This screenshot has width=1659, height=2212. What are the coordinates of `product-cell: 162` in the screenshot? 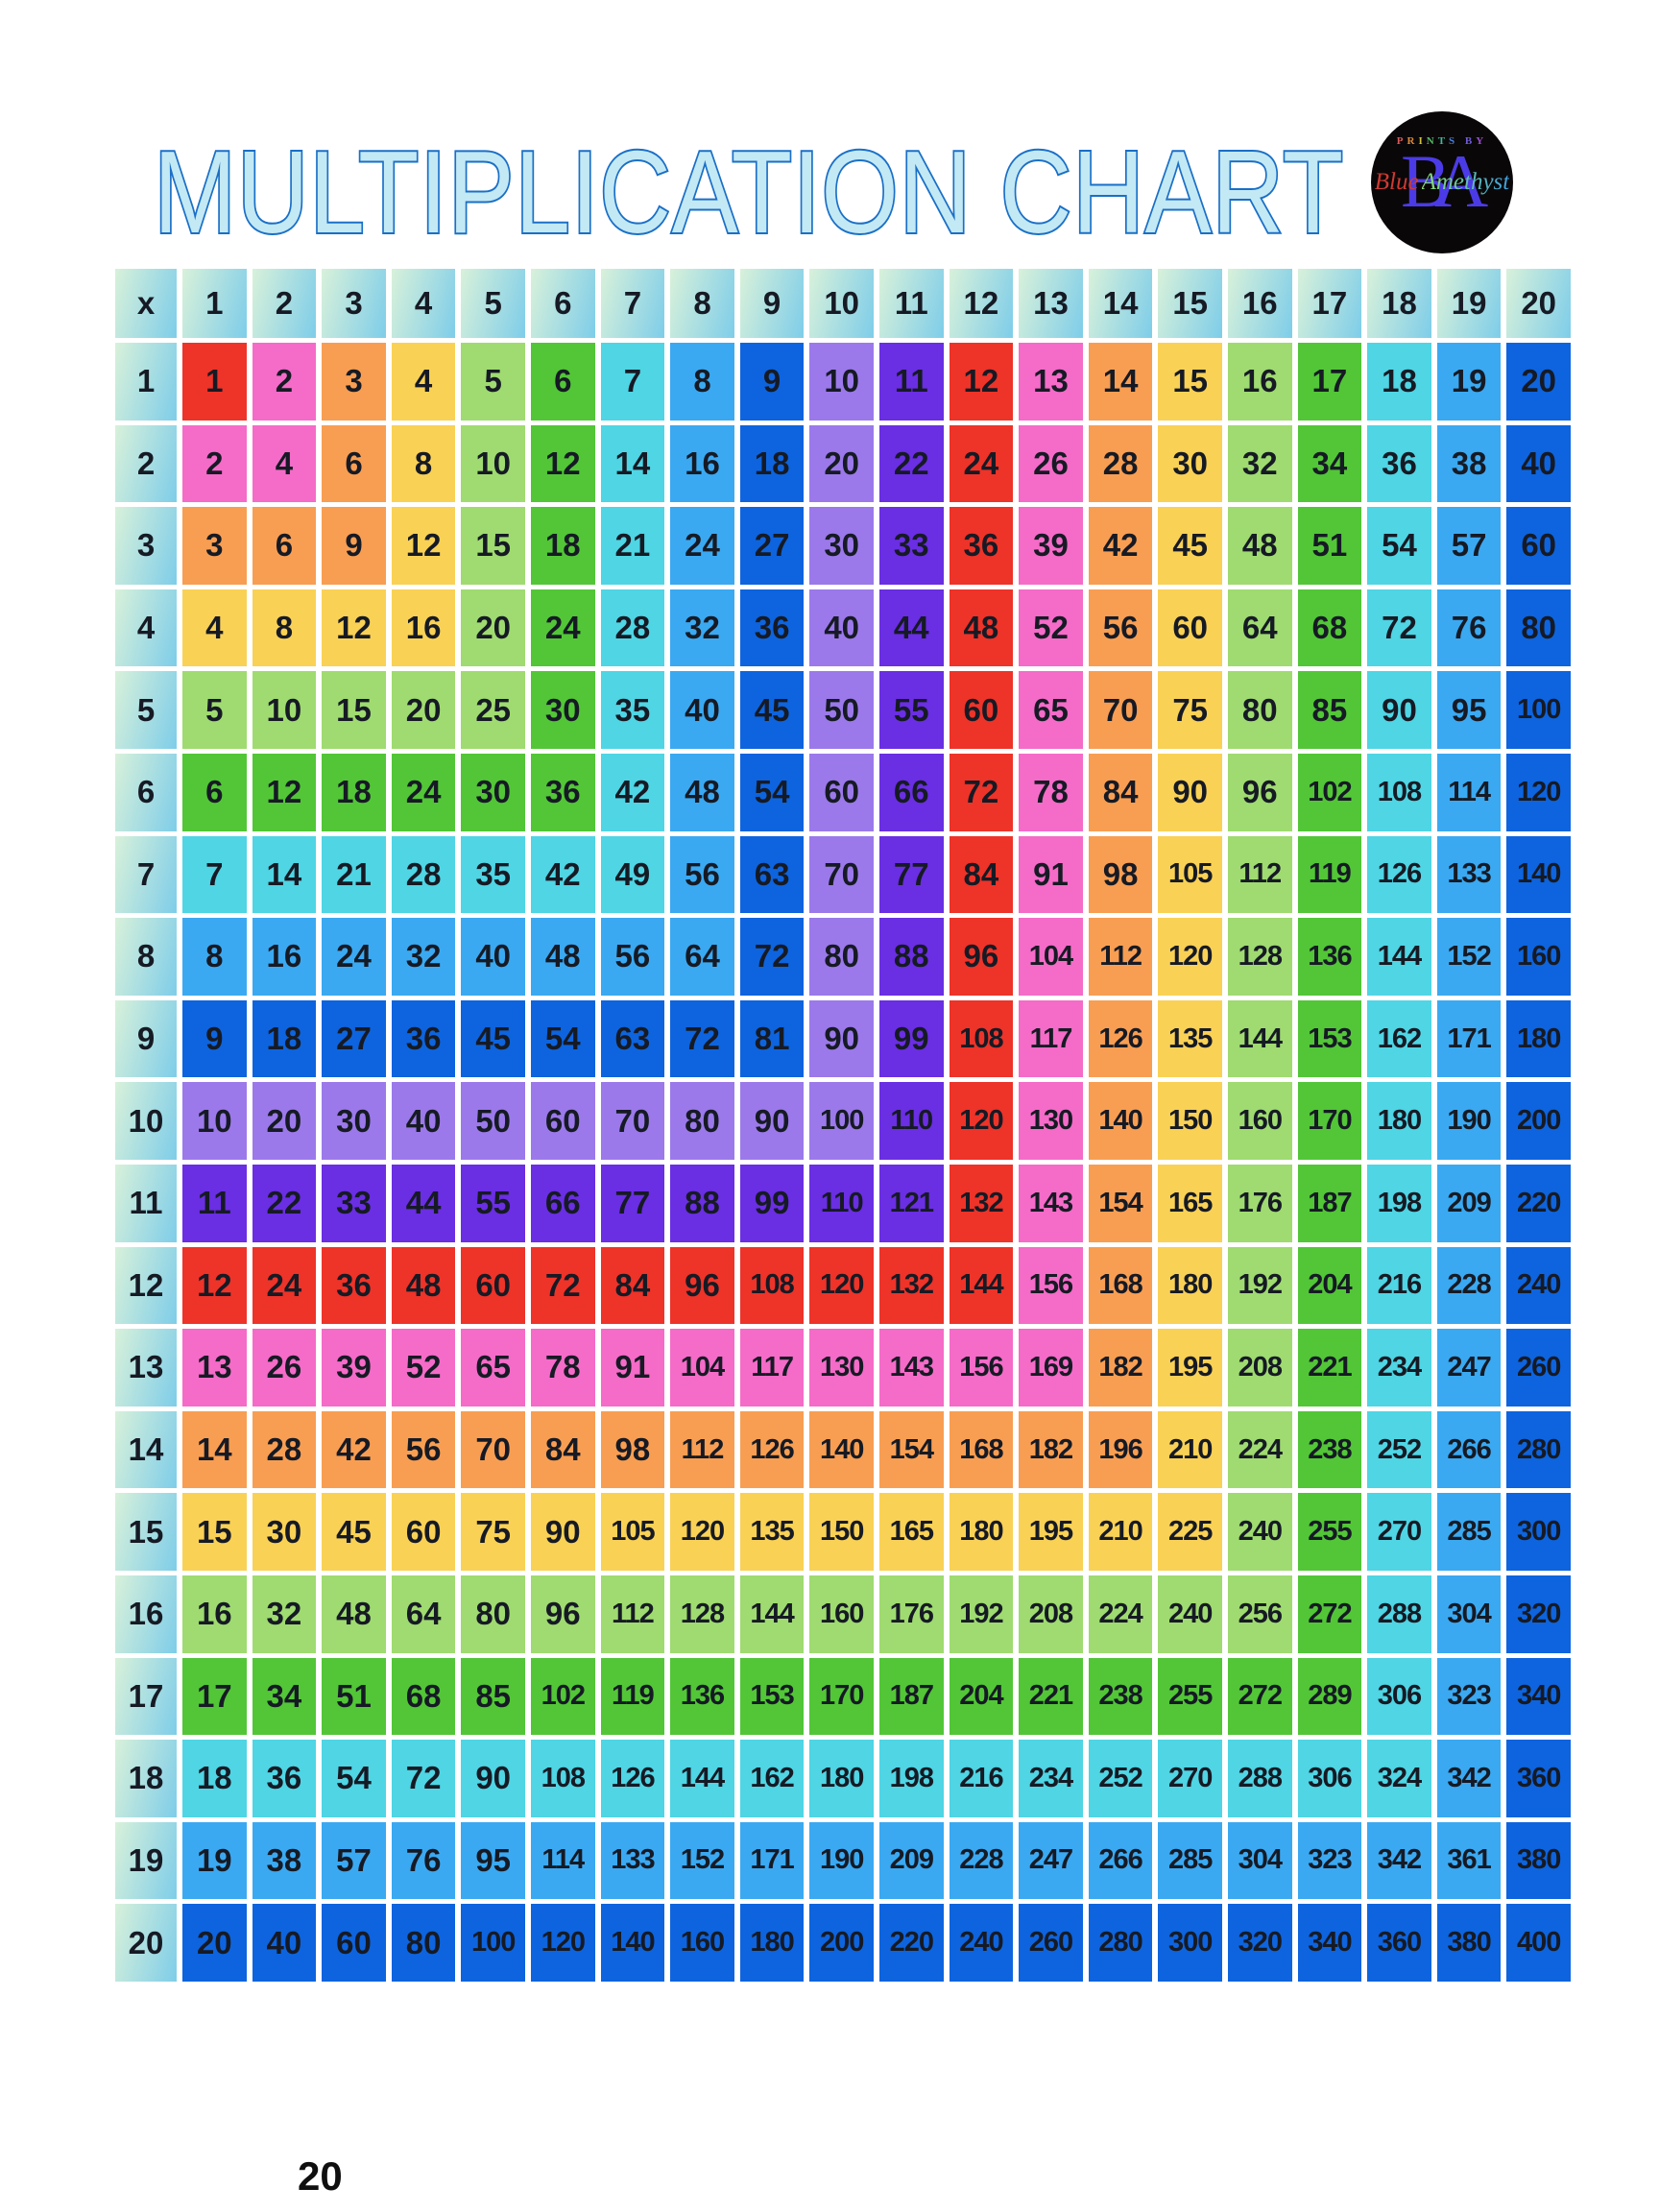 It's located at (1399, 1038).